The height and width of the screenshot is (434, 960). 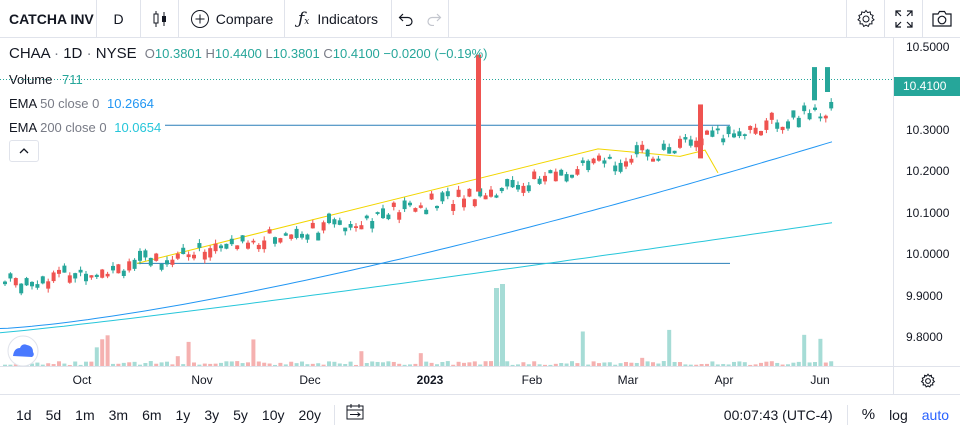 I want to click on compare-button: Compare, so click(x=231, y=19).